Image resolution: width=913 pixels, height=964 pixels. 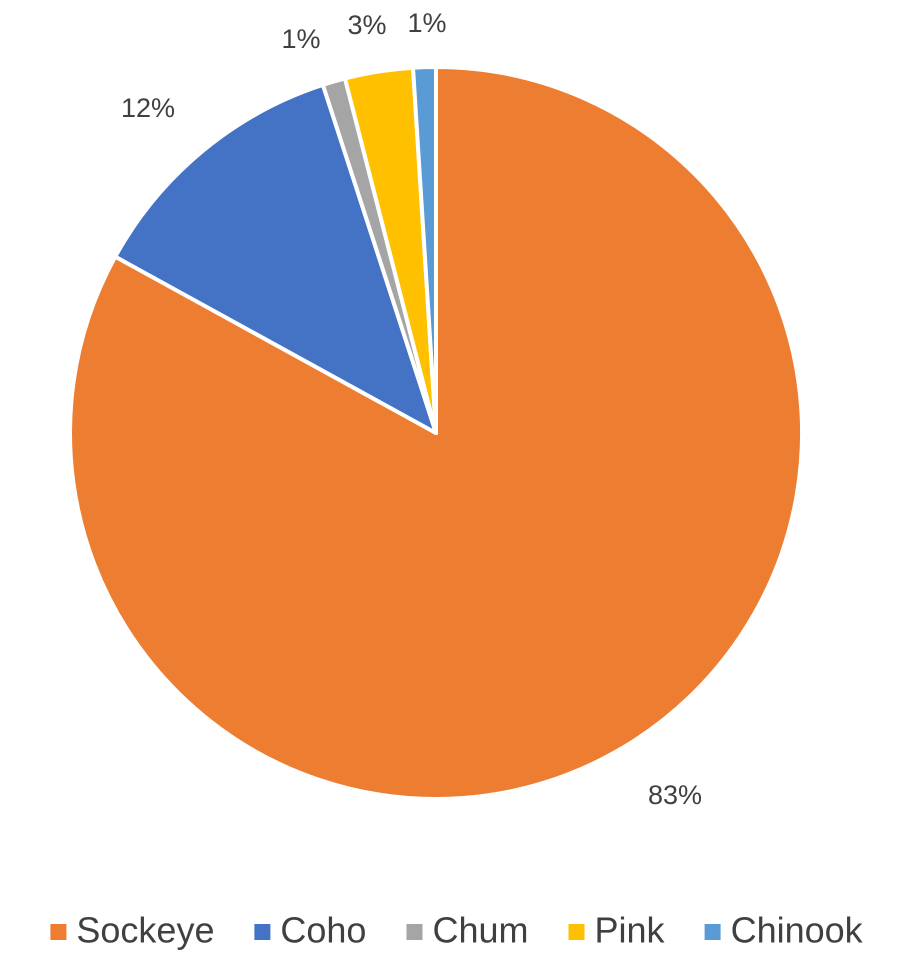 What do you see at coordinates (675, 795) in the screenshot?
I see `data-label-sockeye: 83%` at bounding box center [675, 795].